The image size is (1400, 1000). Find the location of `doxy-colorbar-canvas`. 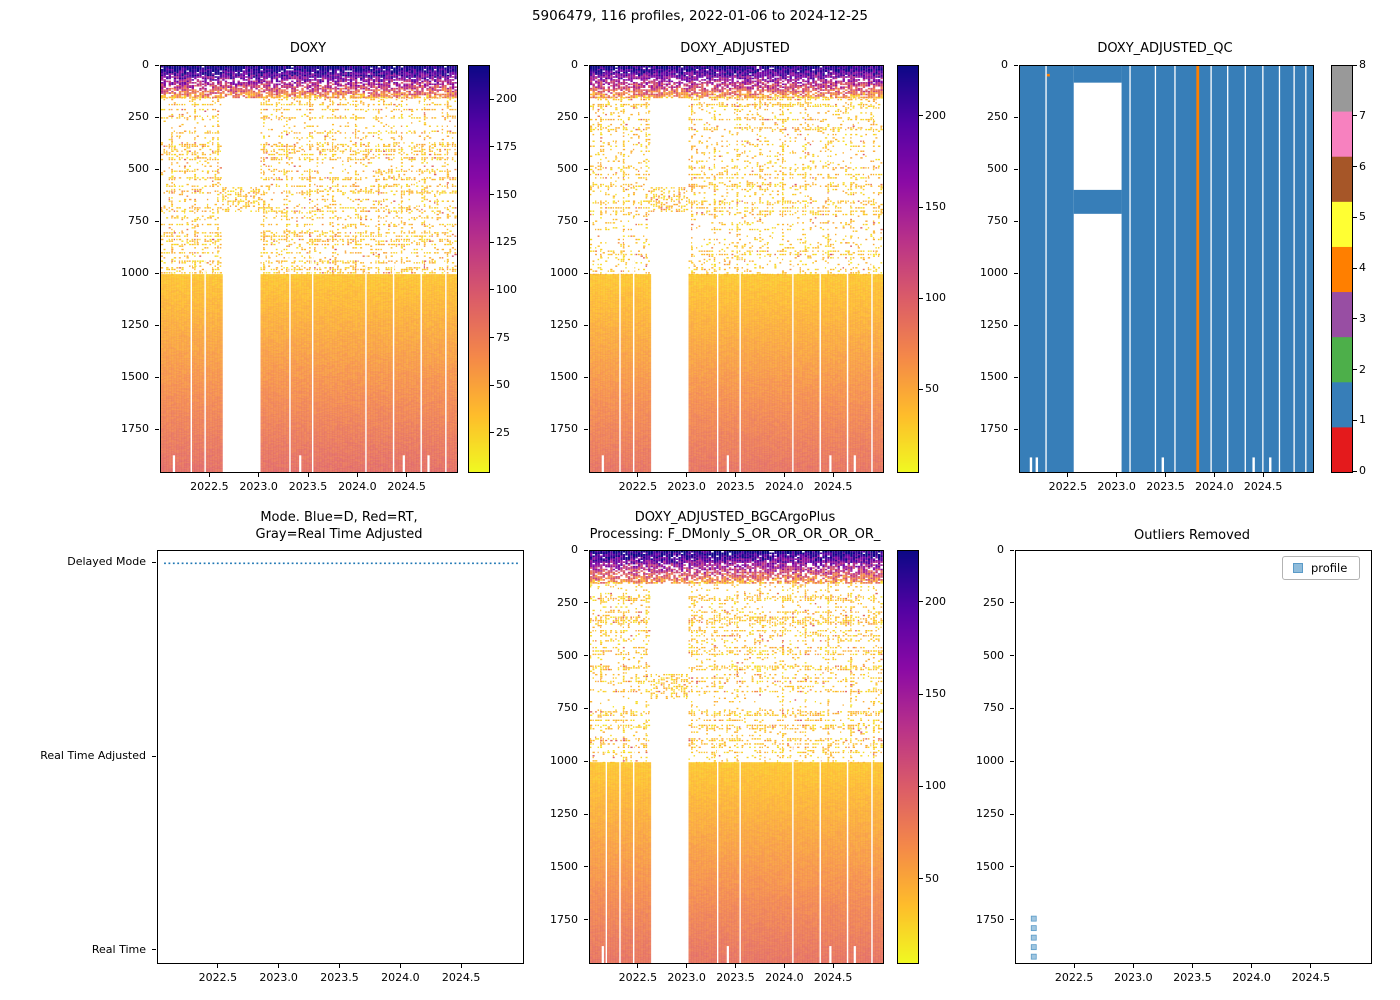

doxy-colorbar-canvas is located at coordinates (479, 269).